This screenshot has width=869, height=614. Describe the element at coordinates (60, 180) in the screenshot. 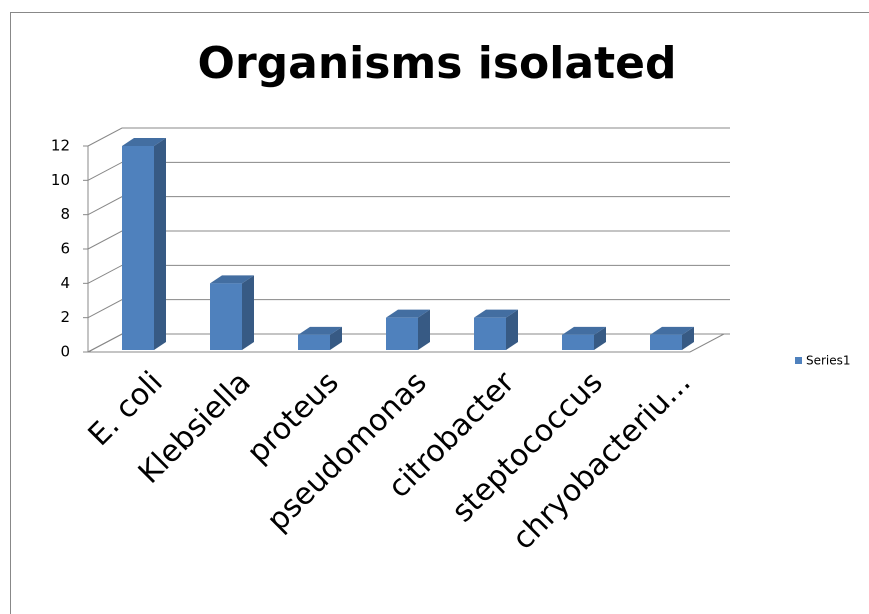

I see `y-tick-label: 10` at that location.